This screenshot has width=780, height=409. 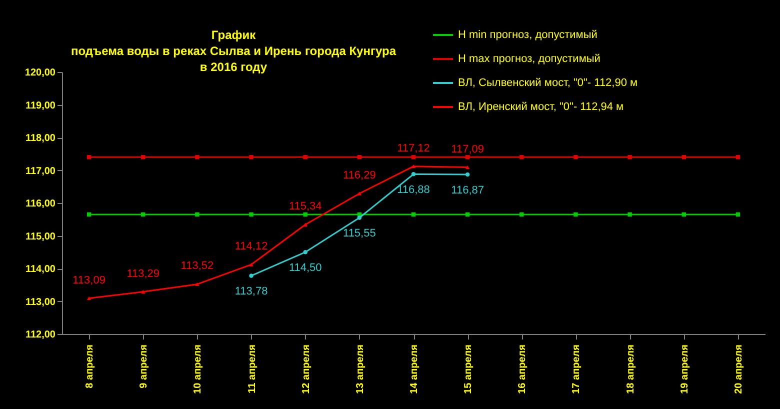 I want to click on y-tick-label: 115,00, so click(x=40, y=236).